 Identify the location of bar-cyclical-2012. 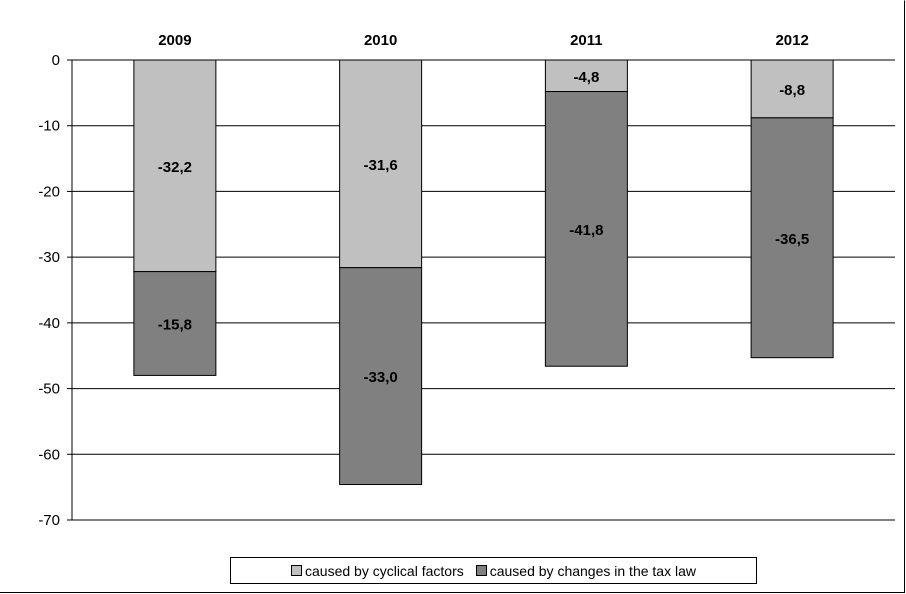
(792, 89).